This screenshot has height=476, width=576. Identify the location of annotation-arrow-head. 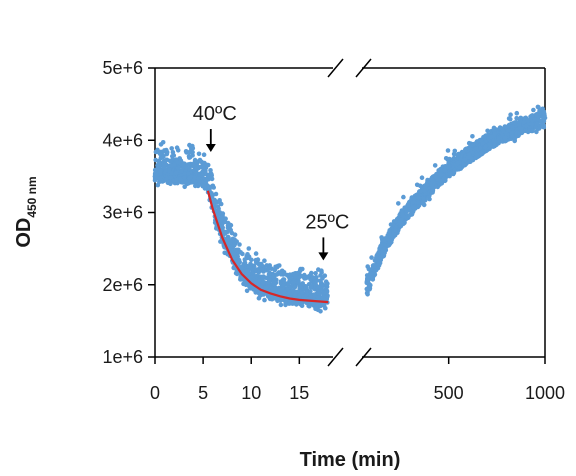
(323, 256).